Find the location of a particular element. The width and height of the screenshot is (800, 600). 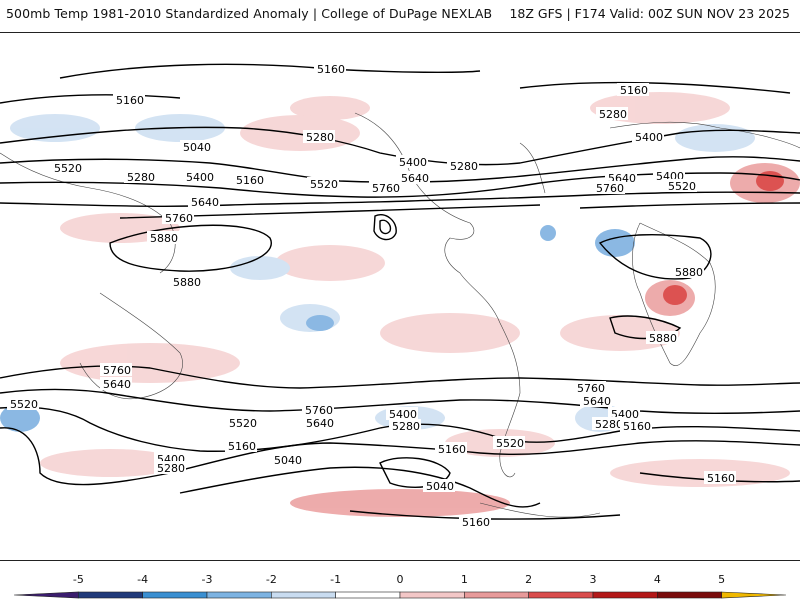

colorbar-tick-label: -3 is located at coordinates (207, 579).